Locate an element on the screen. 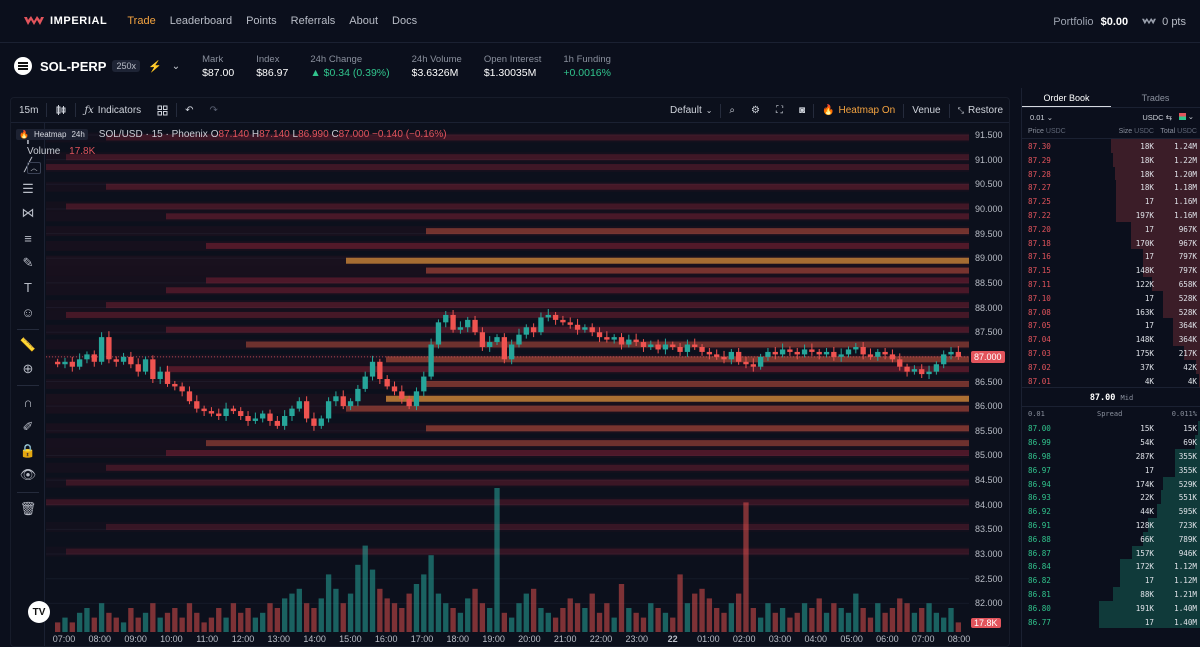 This screenshot has width=1200, height=647. heatmap-toggle: 🔥 Heatmap On is located at coordinates (858, 110).